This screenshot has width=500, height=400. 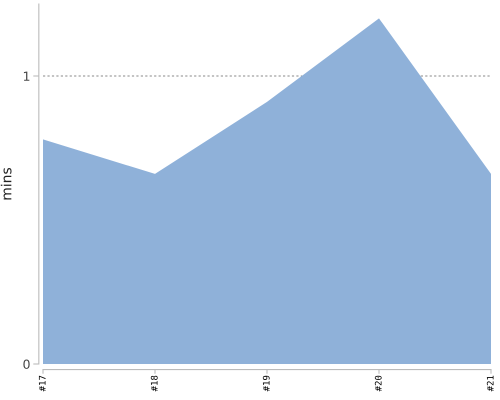 I want to click on y-tick-label: 0, so click(x=26, y=364).